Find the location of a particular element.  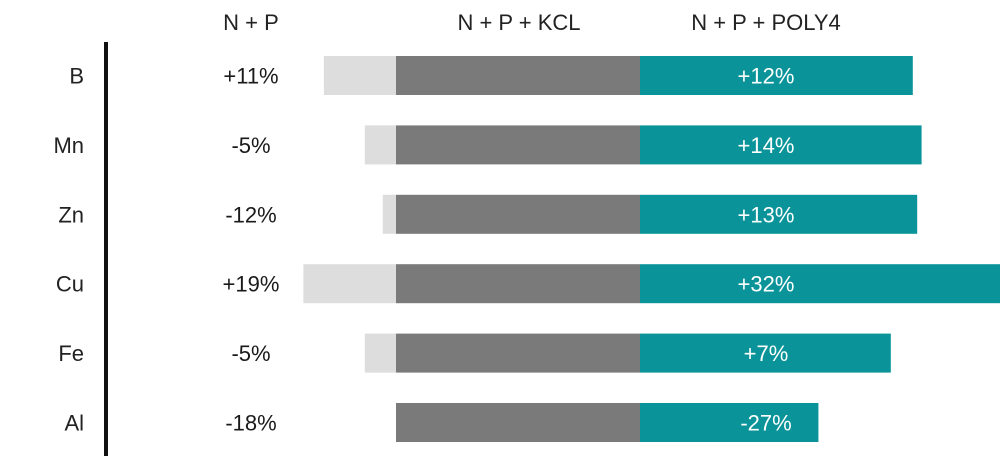

chart-row: Cu +19% +32% is located at coordinates (528, 284).